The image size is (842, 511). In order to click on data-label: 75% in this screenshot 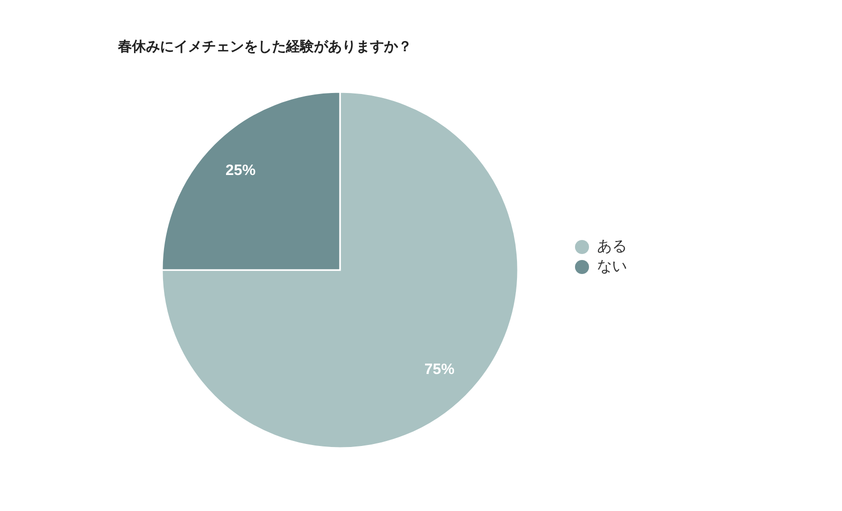, I will do `click(439, 369)`.